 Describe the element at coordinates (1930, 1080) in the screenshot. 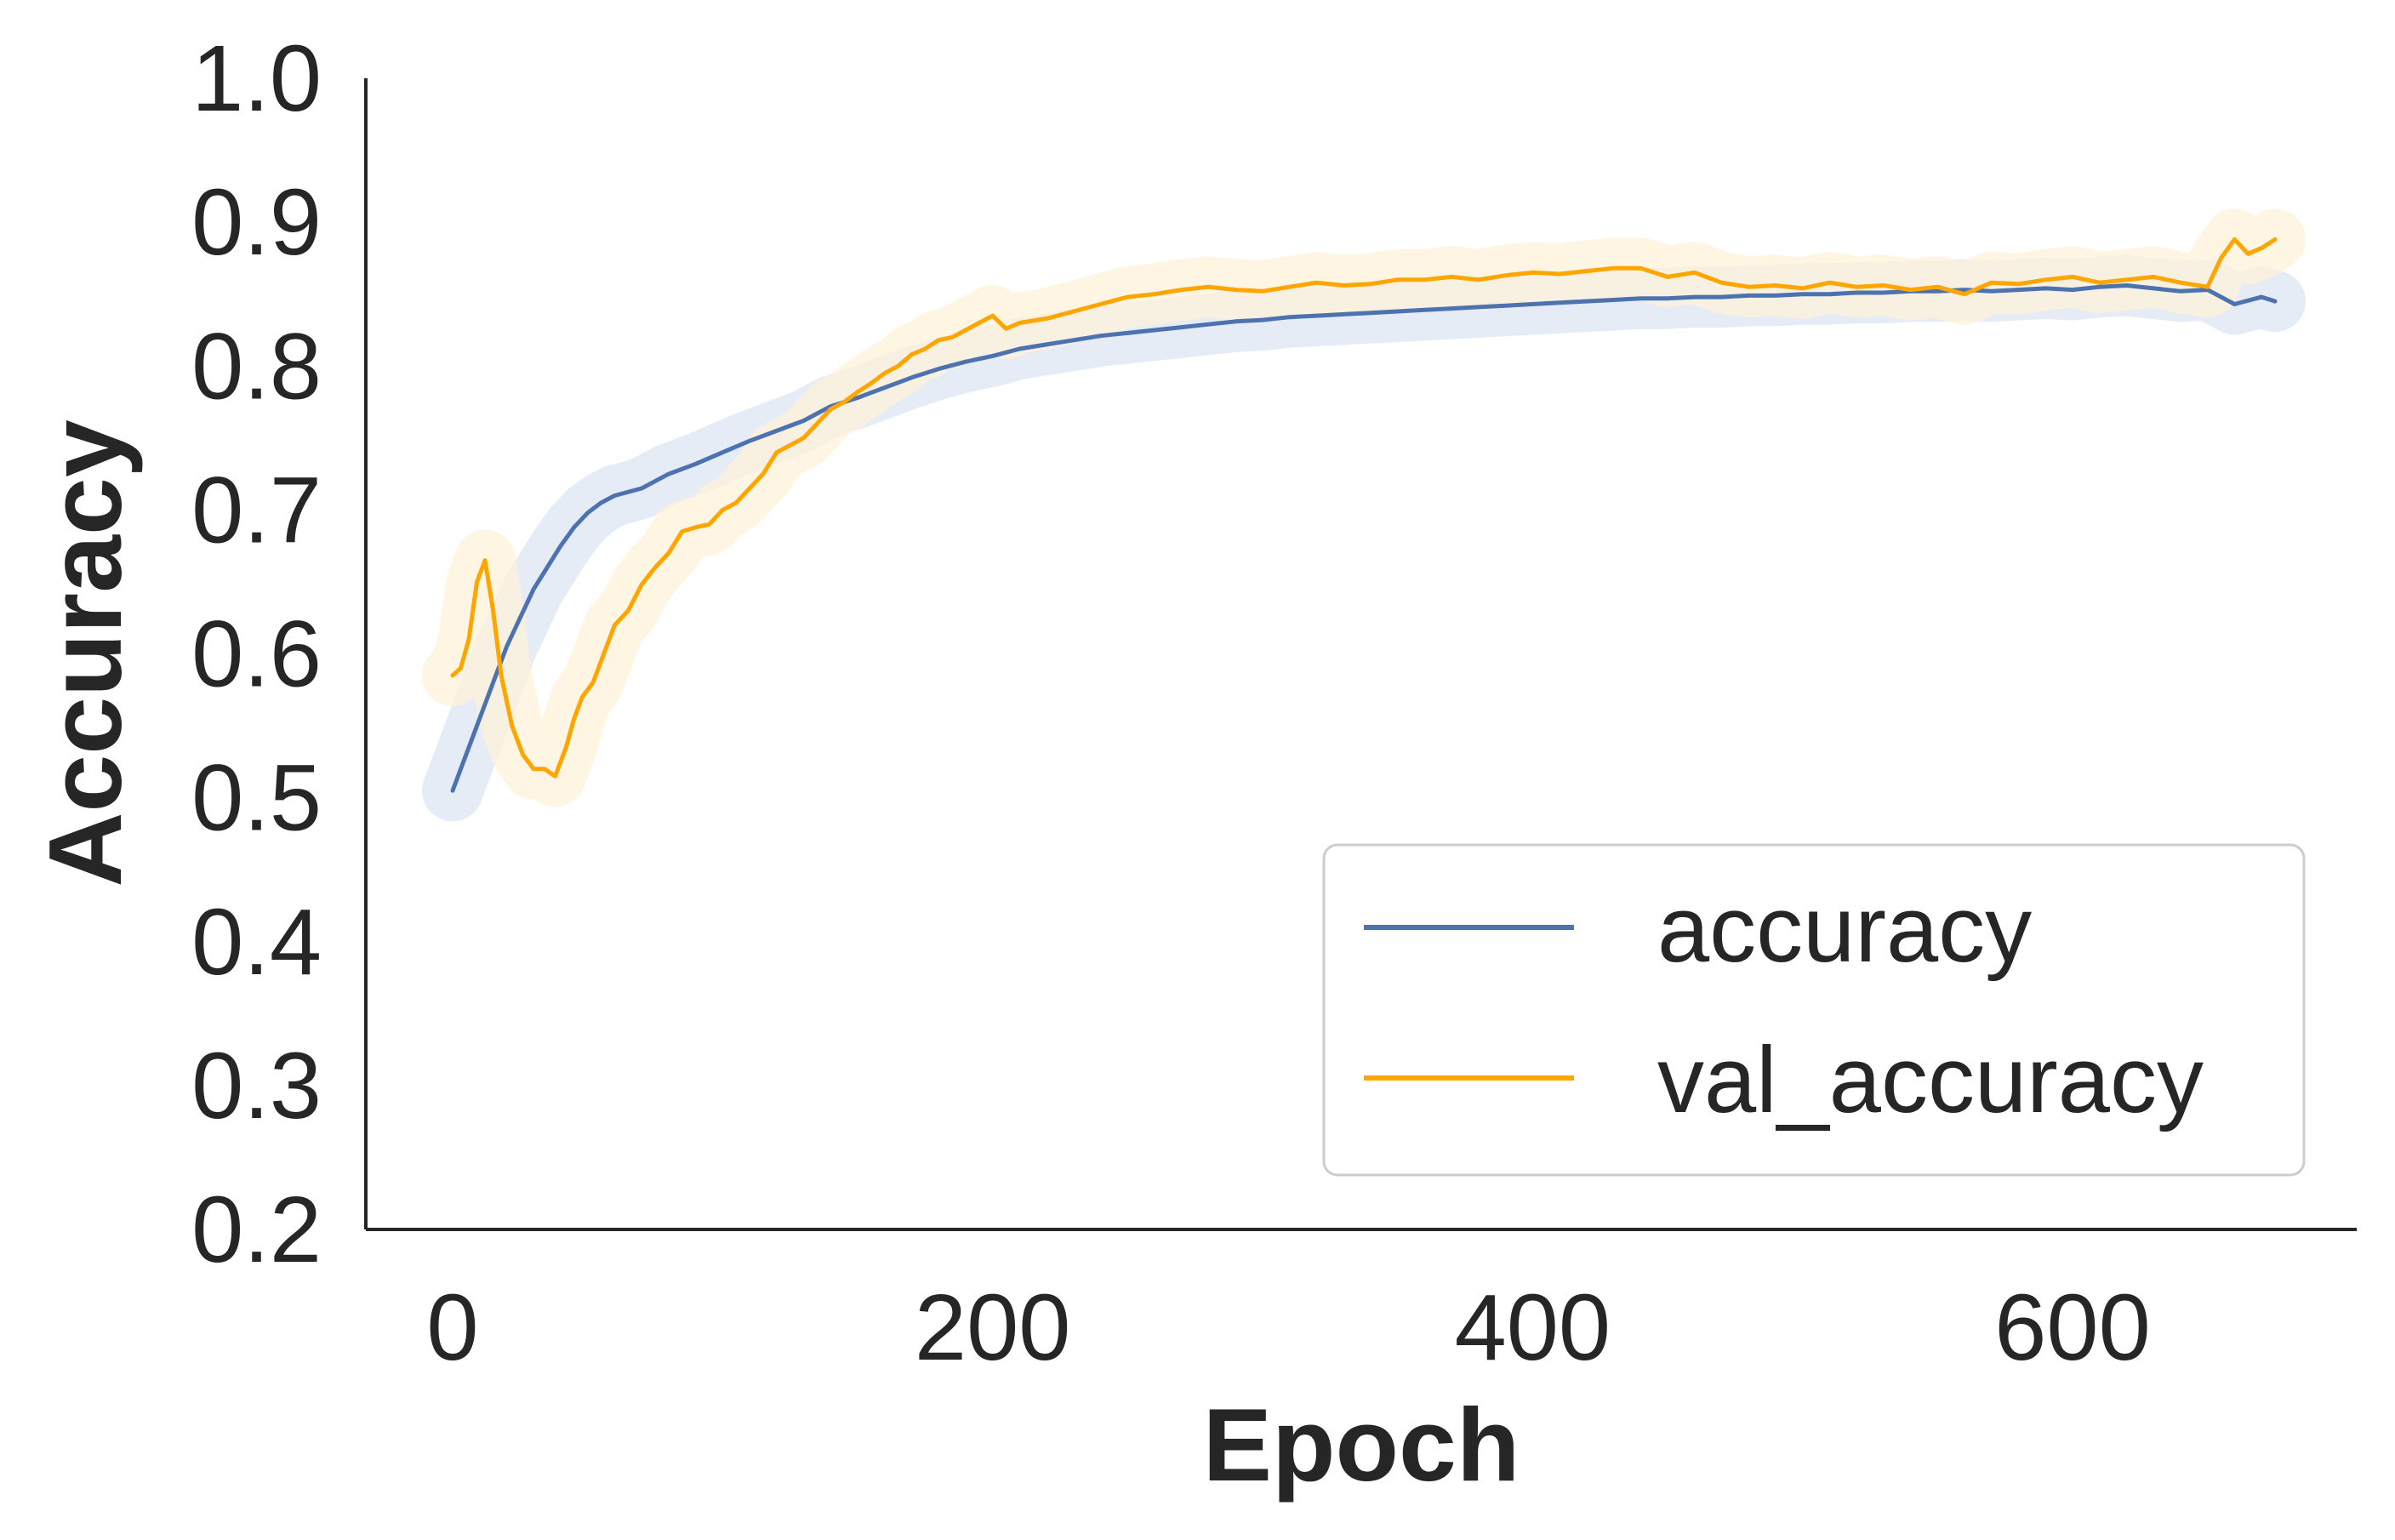

I see `legend-label-val-accuracy: val_accuracy` at that location.